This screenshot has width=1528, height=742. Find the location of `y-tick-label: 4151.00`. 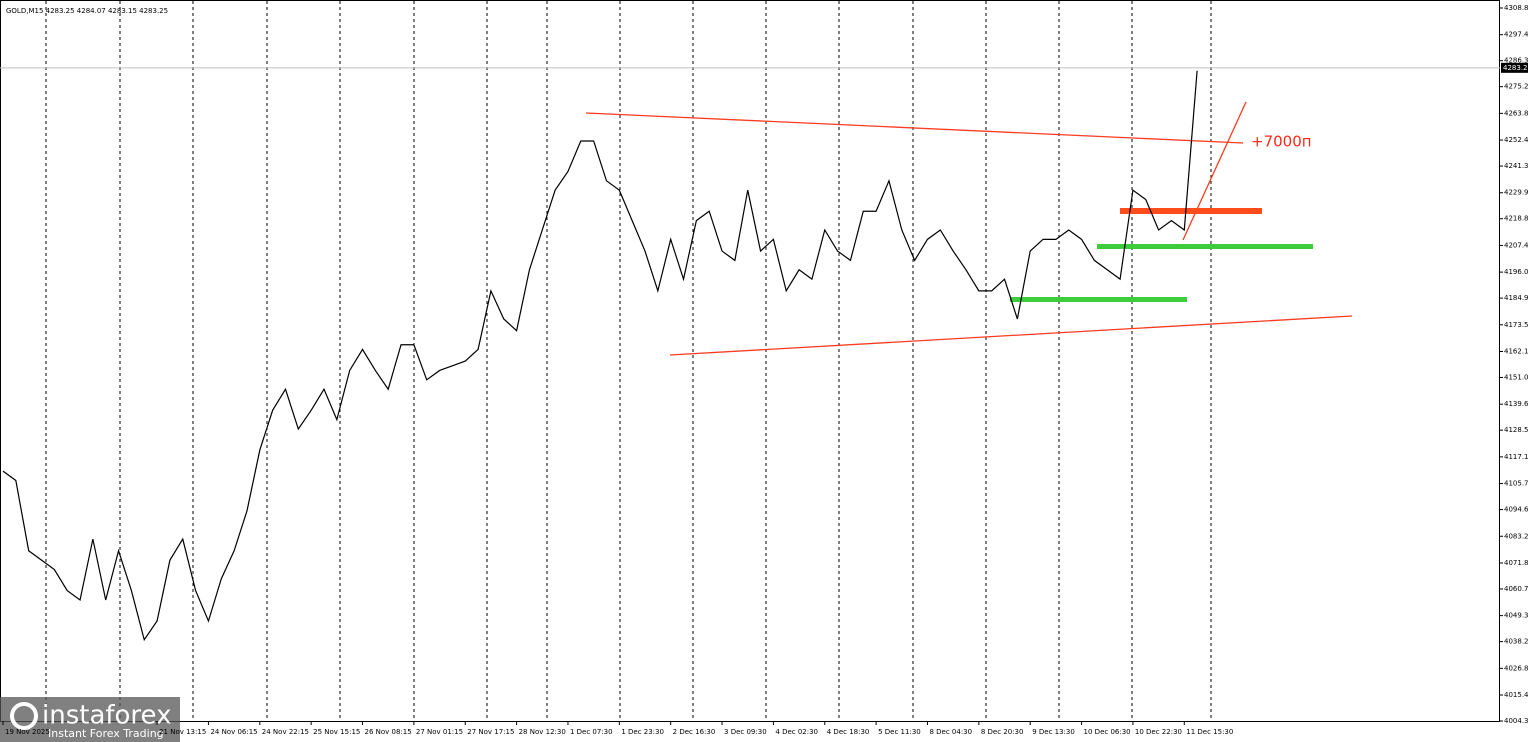

y-tick-label: 4151.00 is located at coordinates (1516, 377).